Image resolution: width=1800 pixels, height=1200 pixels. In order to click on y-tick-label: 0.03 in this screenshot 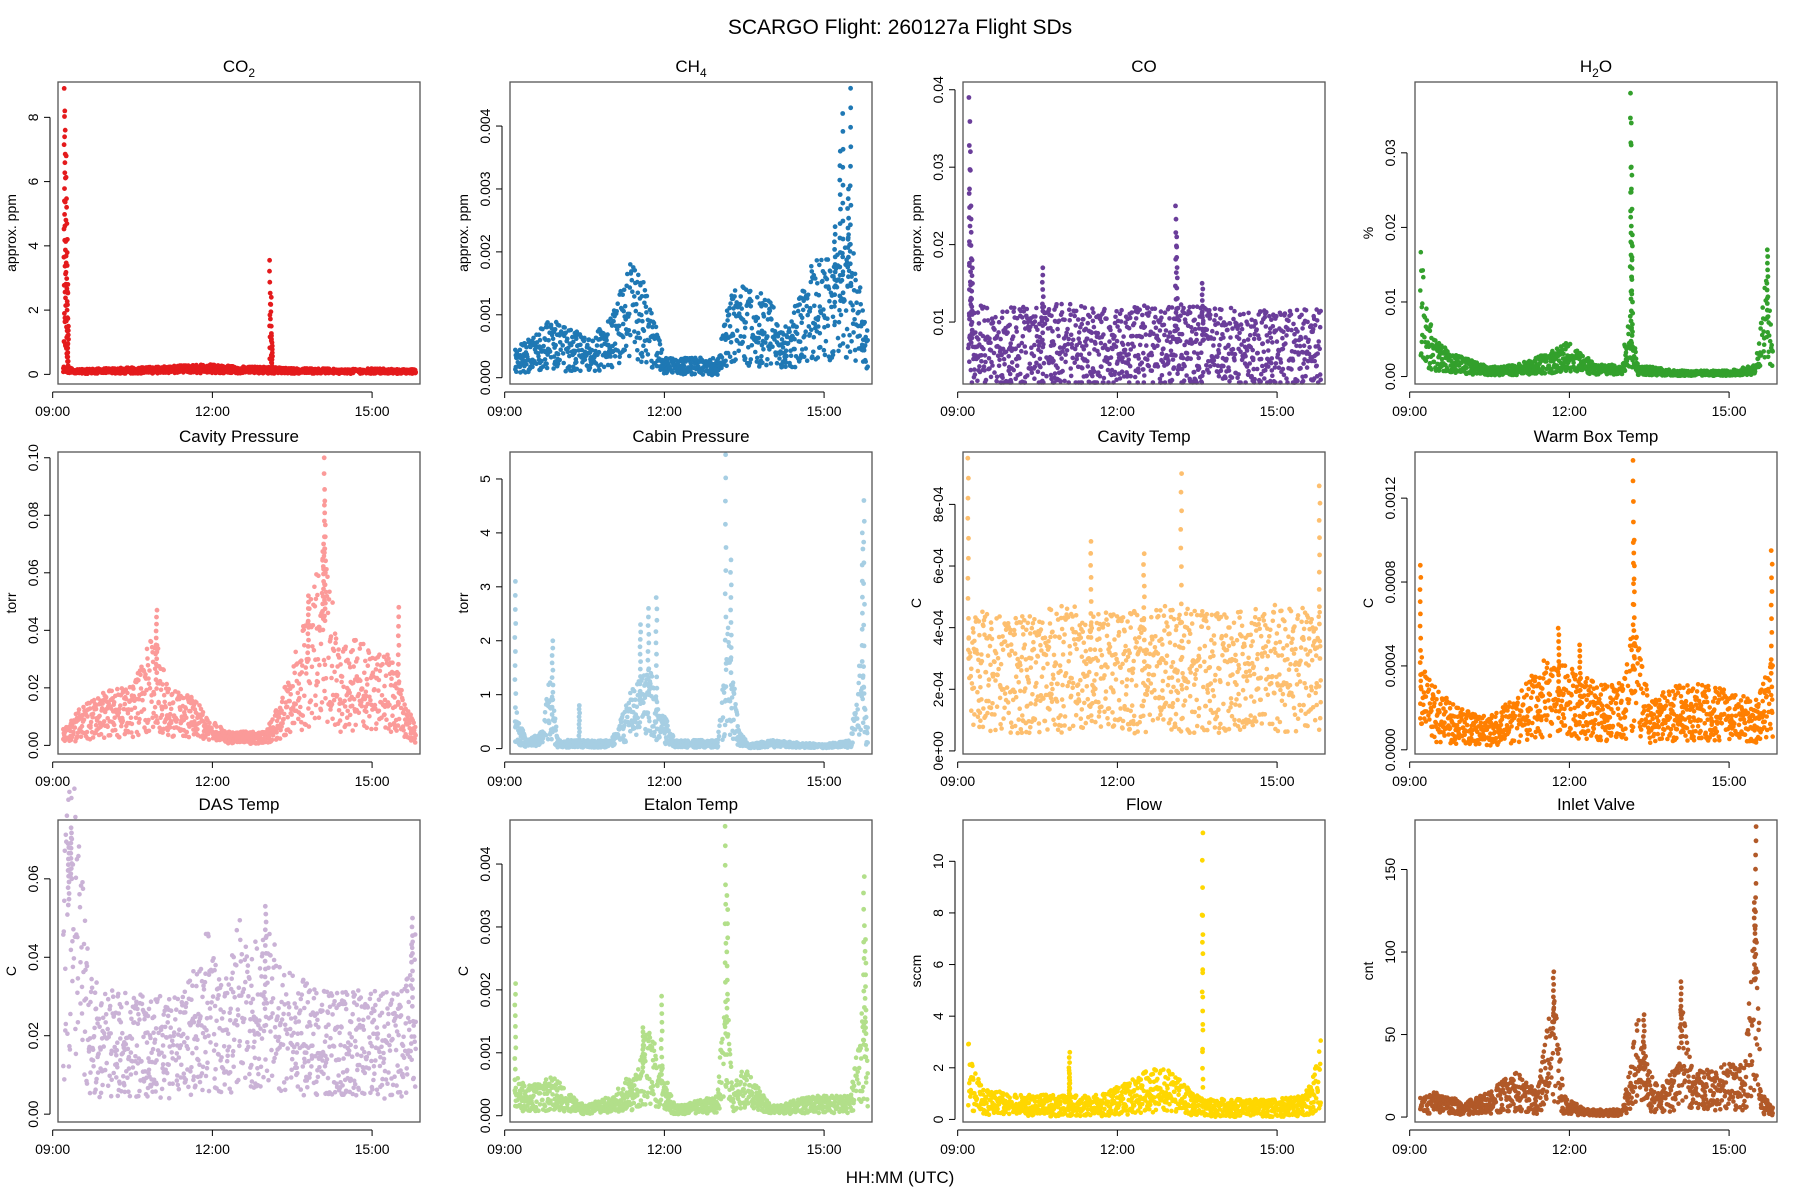, I will do `click(938, 166)`.